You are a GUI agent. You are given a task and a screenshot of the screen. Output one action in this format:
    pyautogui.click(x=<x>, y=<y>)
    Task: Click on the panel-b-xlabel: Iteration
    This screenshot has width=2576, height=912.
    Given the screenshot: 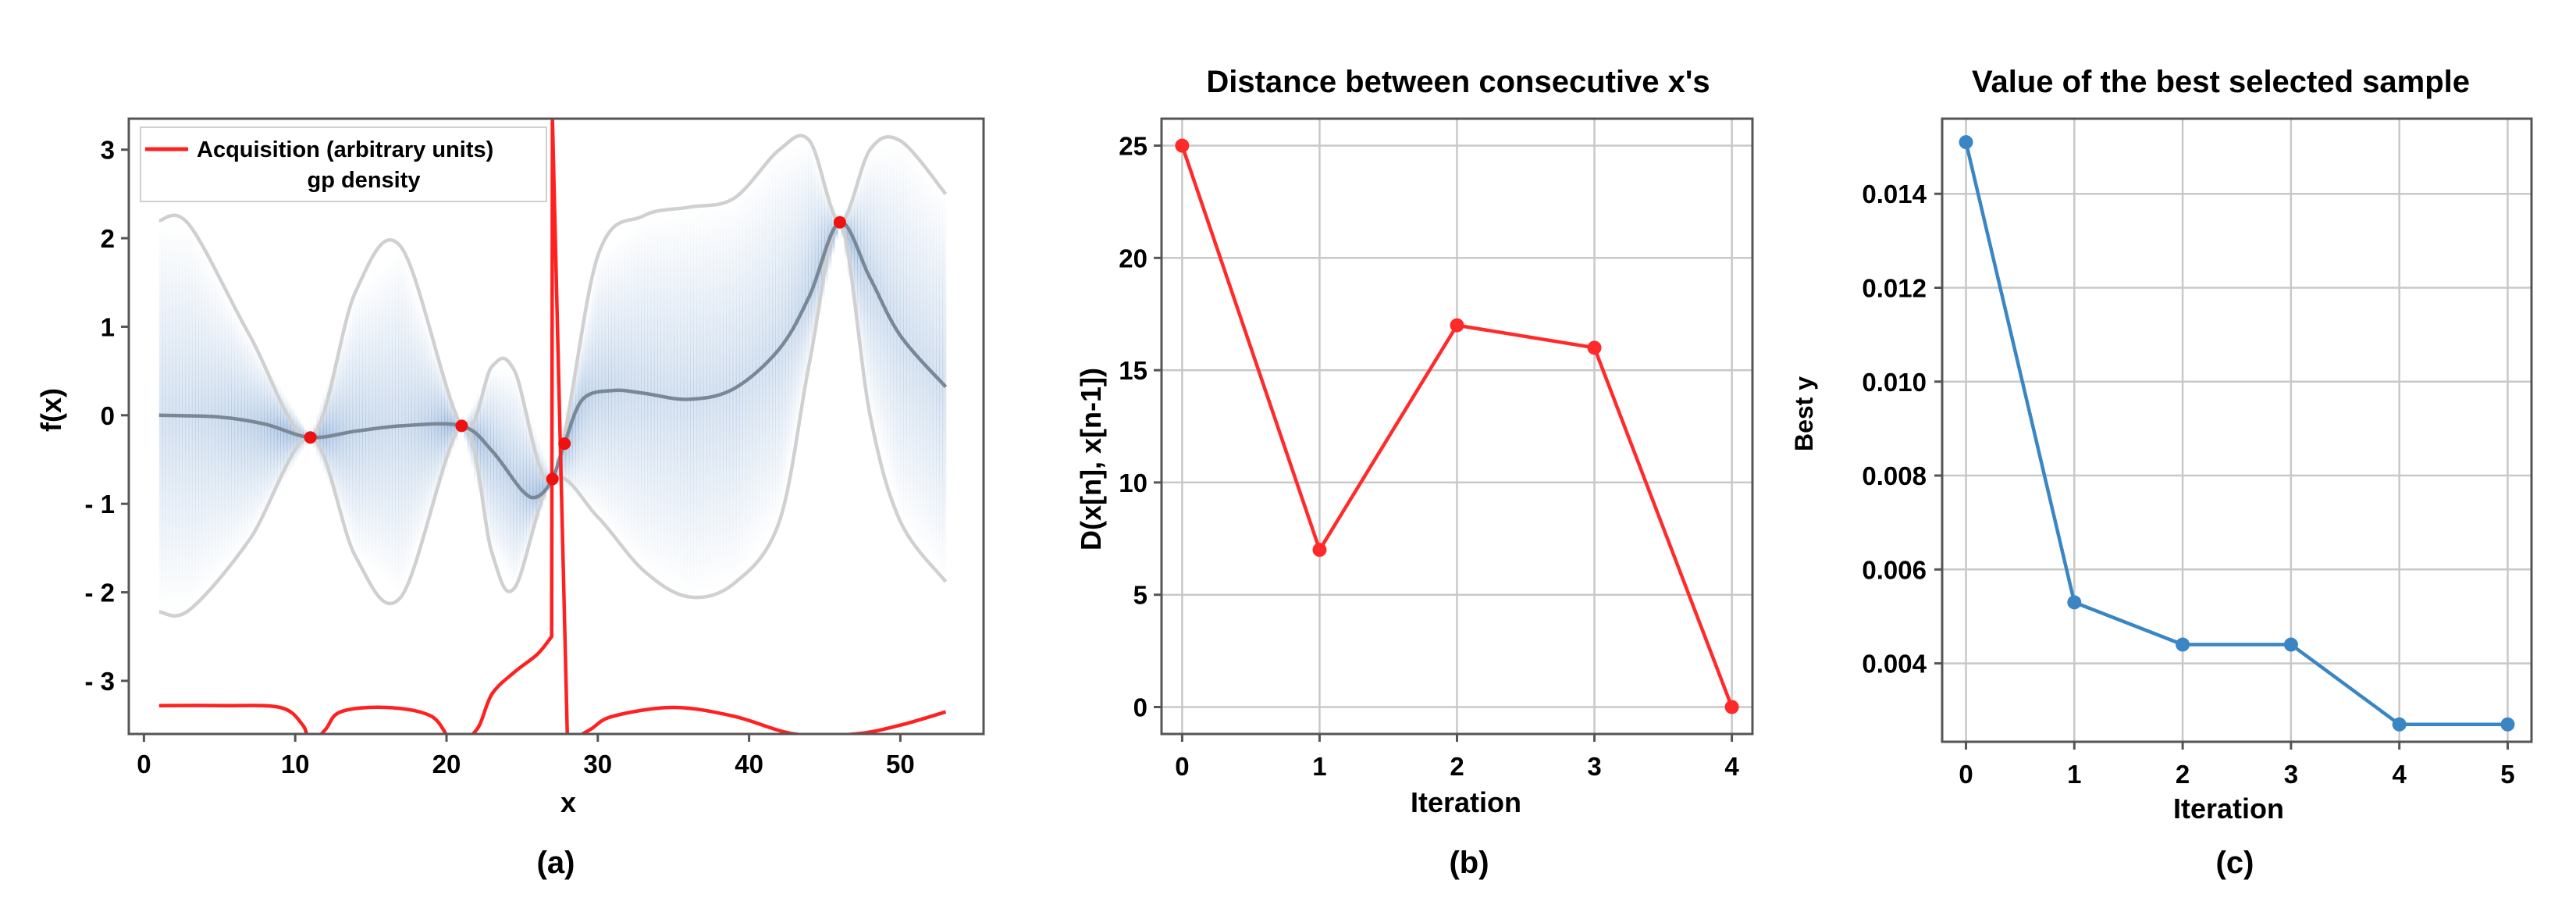 What is the action you would take?
    pyautogui.click(x=1466, y=802)
    